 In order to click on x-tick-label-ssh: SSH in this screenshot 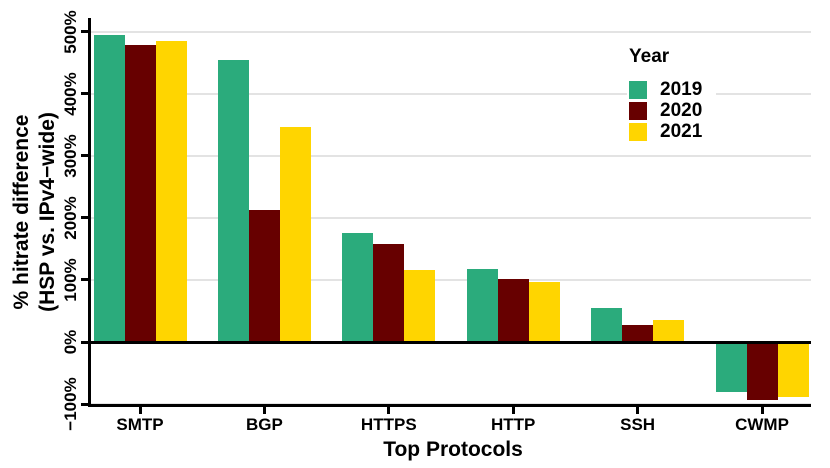, I will do `click(638, 424)`.